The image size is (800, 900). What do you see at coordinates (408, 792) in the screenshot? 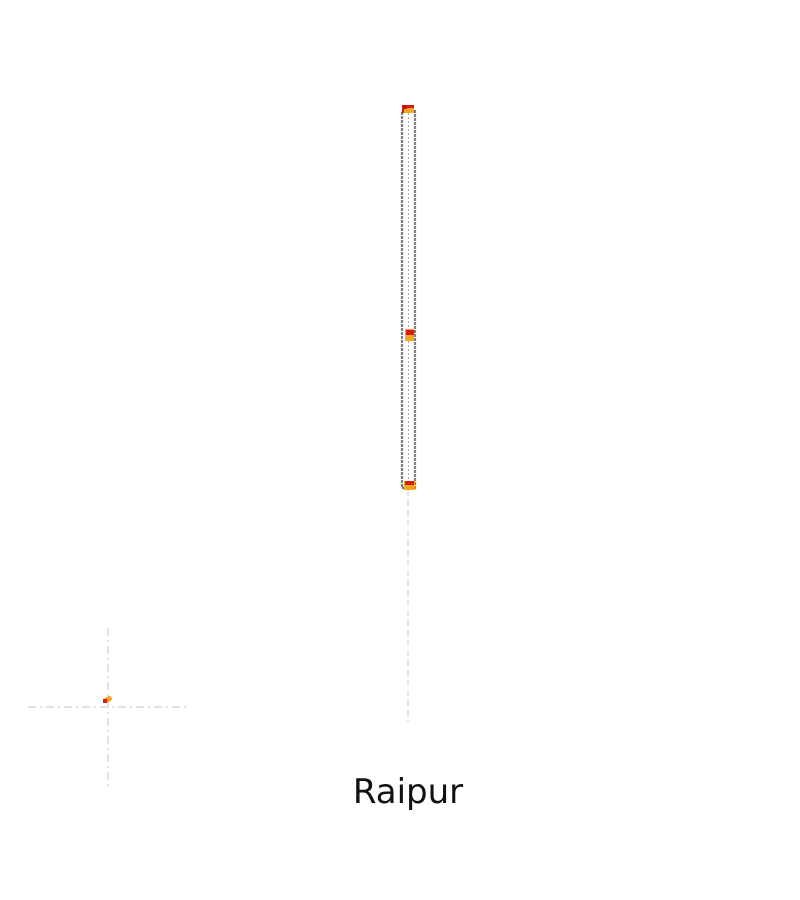
I see `place-name-label: Raipur` at bounding box center [408, 792].